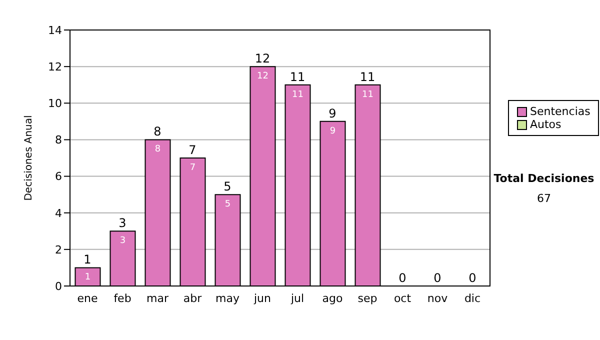 The width and height of the screenshot is (600, 340). I want to click on text: 67, so click(544, 198).